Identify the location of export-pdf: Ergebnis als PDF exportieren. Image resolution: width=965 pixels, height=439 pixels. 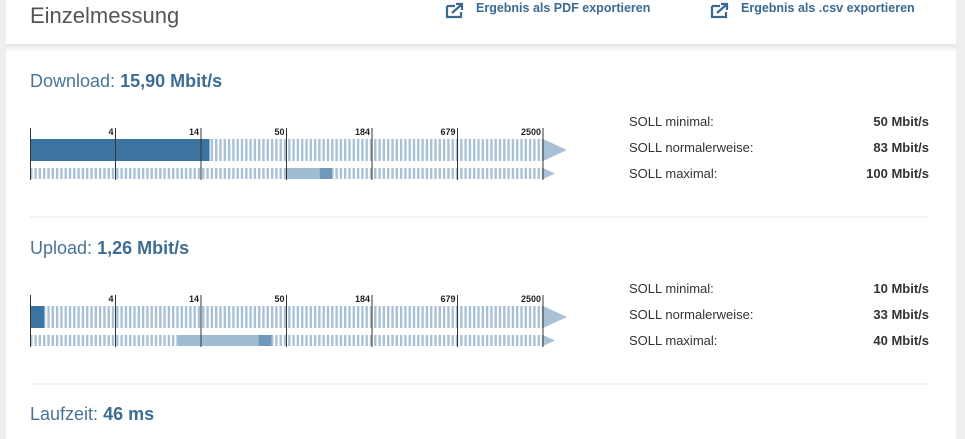
(547, 10).